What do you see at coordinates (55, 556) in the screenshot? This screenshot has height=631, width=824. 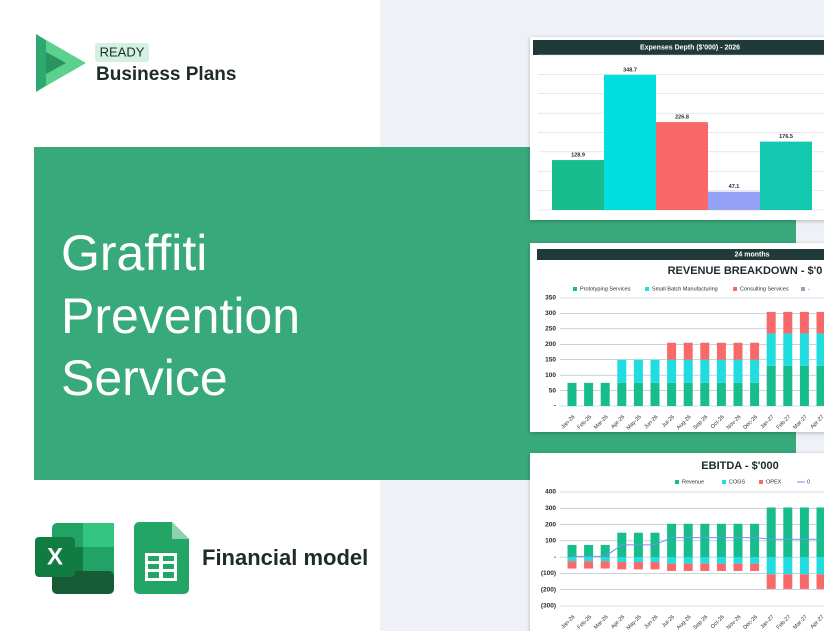 I see `svg-text: X` at bounding box center [55, 556].